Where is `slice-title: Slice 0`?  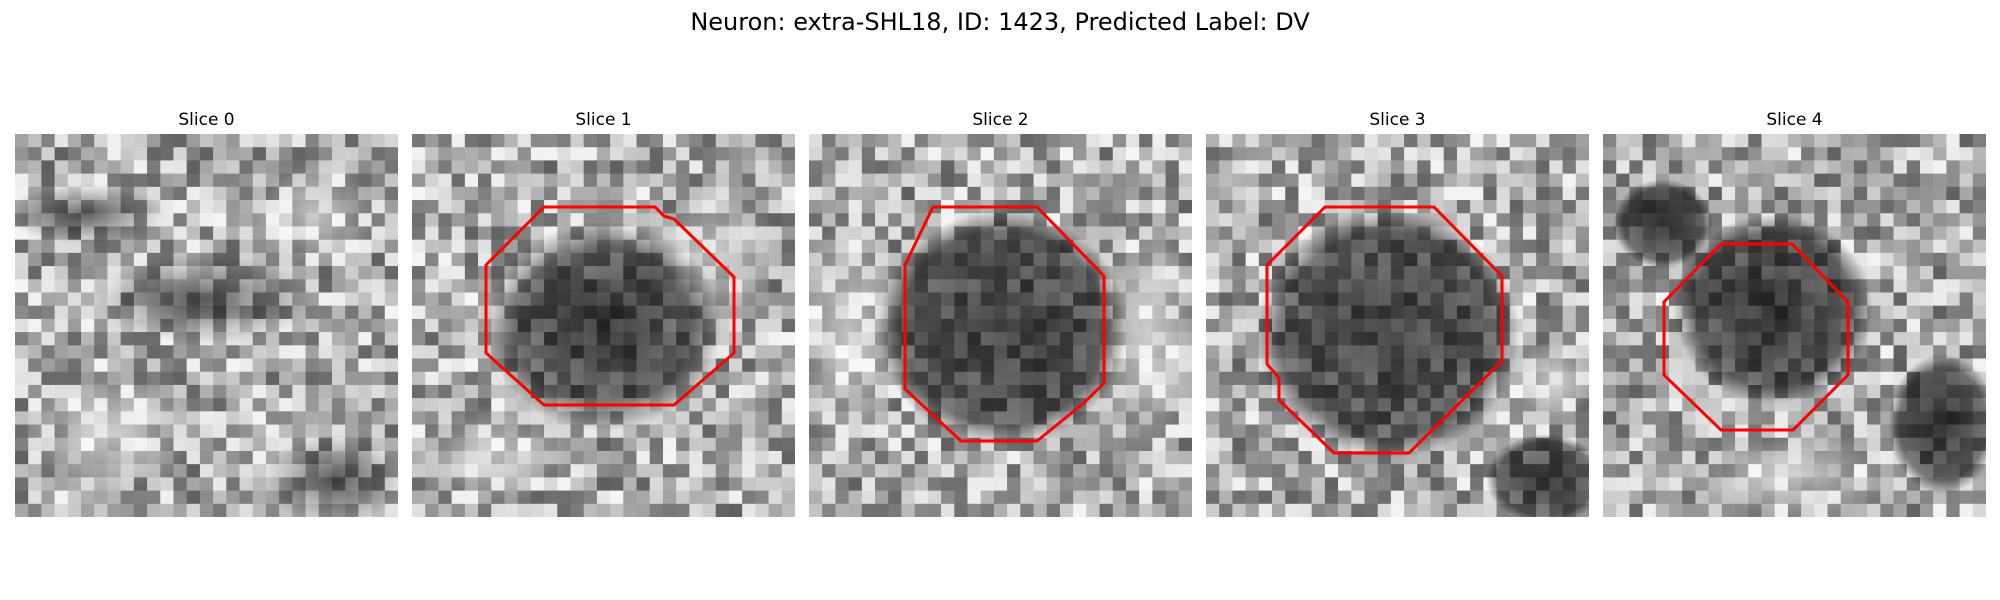
slice-title: Slice 0 is located at coordinates (206, 120).